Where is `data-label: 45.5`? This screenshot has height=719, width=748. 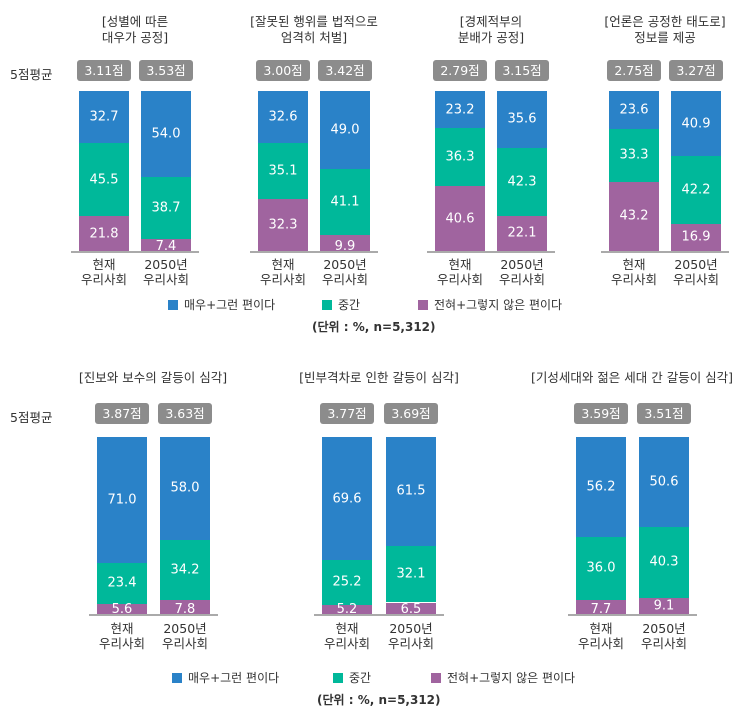
data-label: 45.5 is located at coordinates (104, 180).